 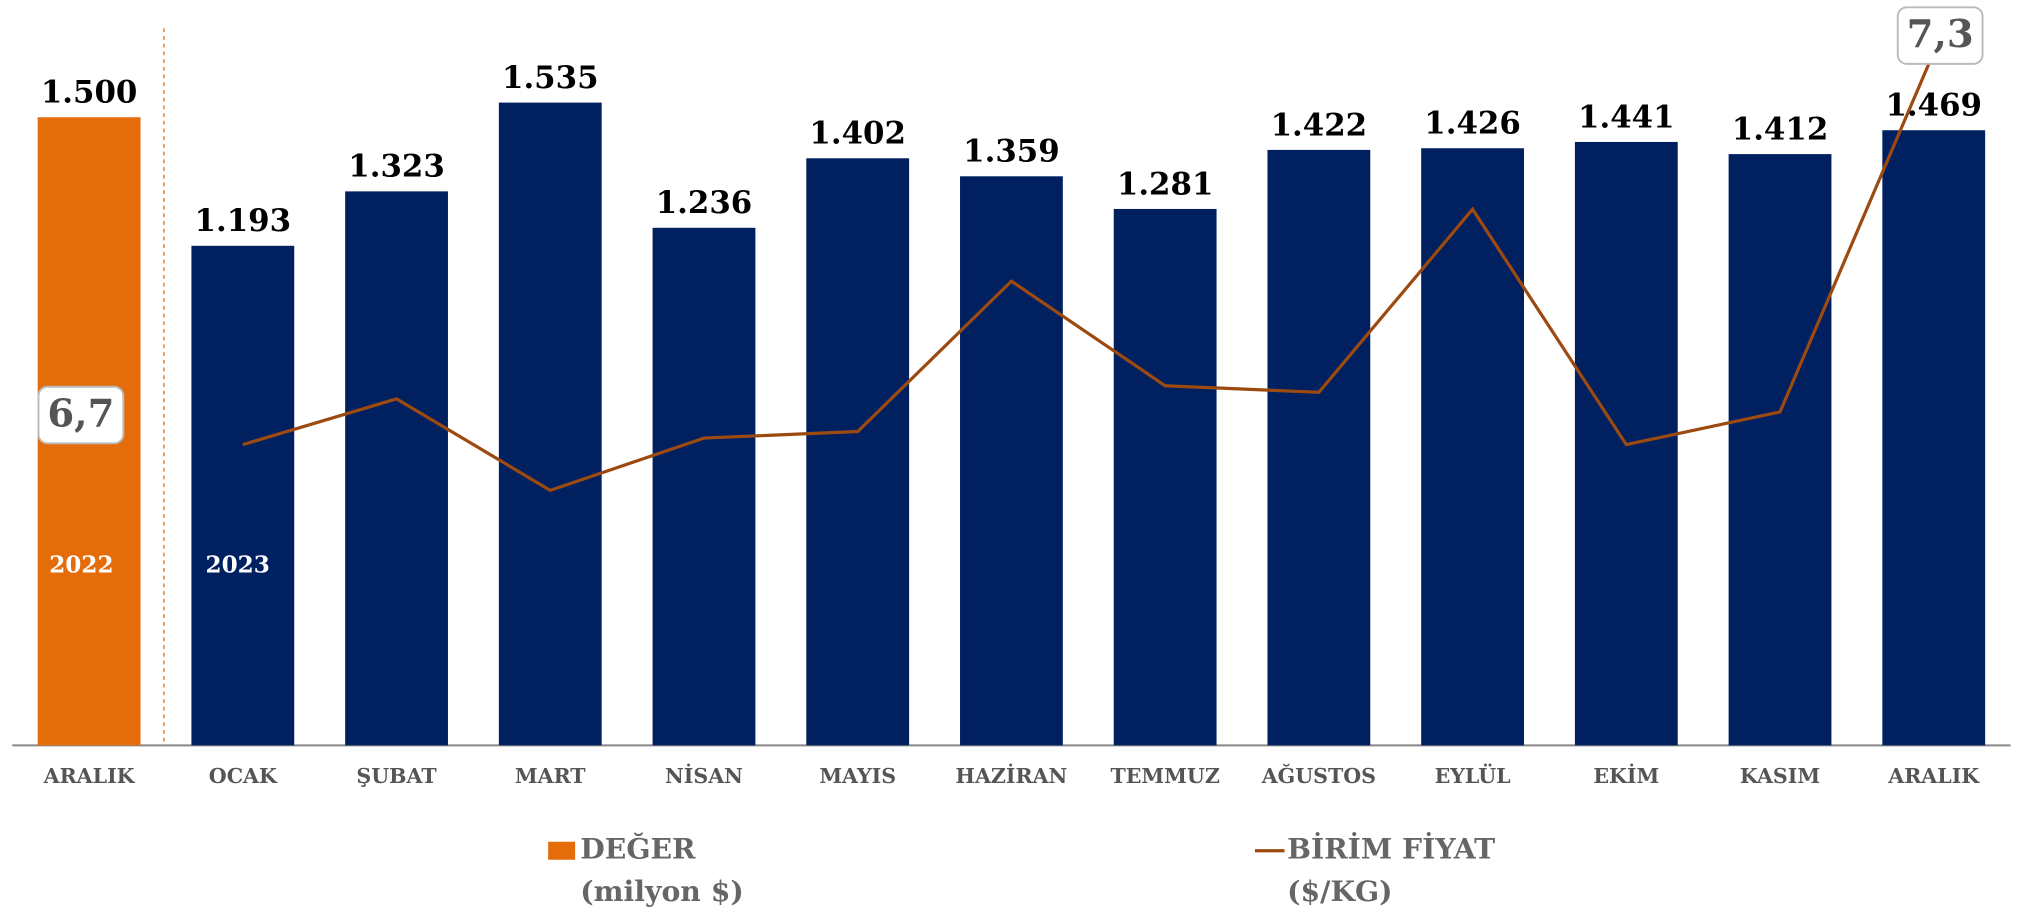 What do you see at coordinates (857, 776) in the screenshot?
I see `x-tick-label: MAYIS` at bounding box center [857, 776].